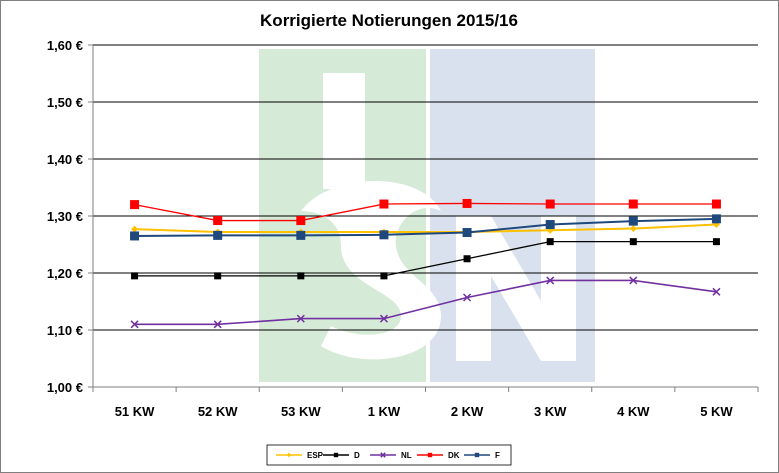 The image size is (779, 473). Describe the element at coordinates (135, 411) in the screenshot. I see `xtick-label-0: 51 KW` at that location.